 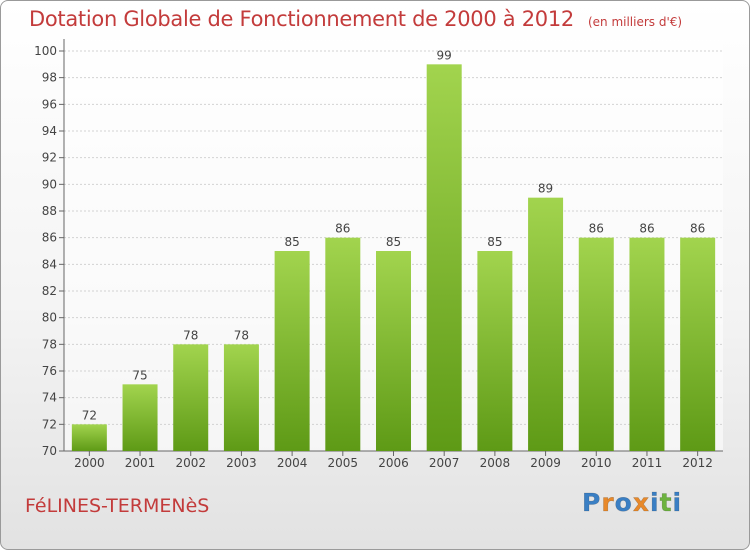 What do you see at coordinates (49, 211) in the screenshot?
I see `y-tick-label: 88` at bounding box center [49, 211].